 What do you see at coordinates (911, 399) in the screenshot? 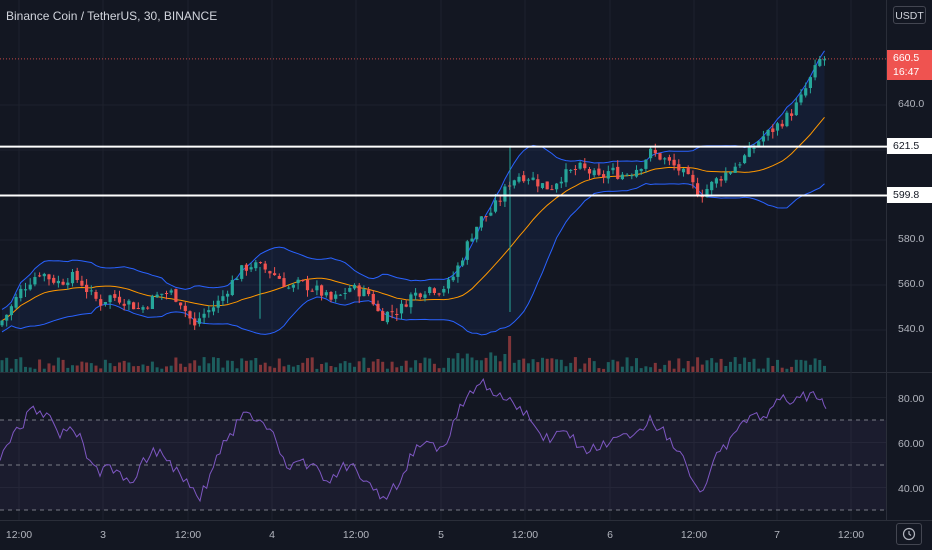
I see `rsi-label-80: 80.00` at bounding box center [911, 399].